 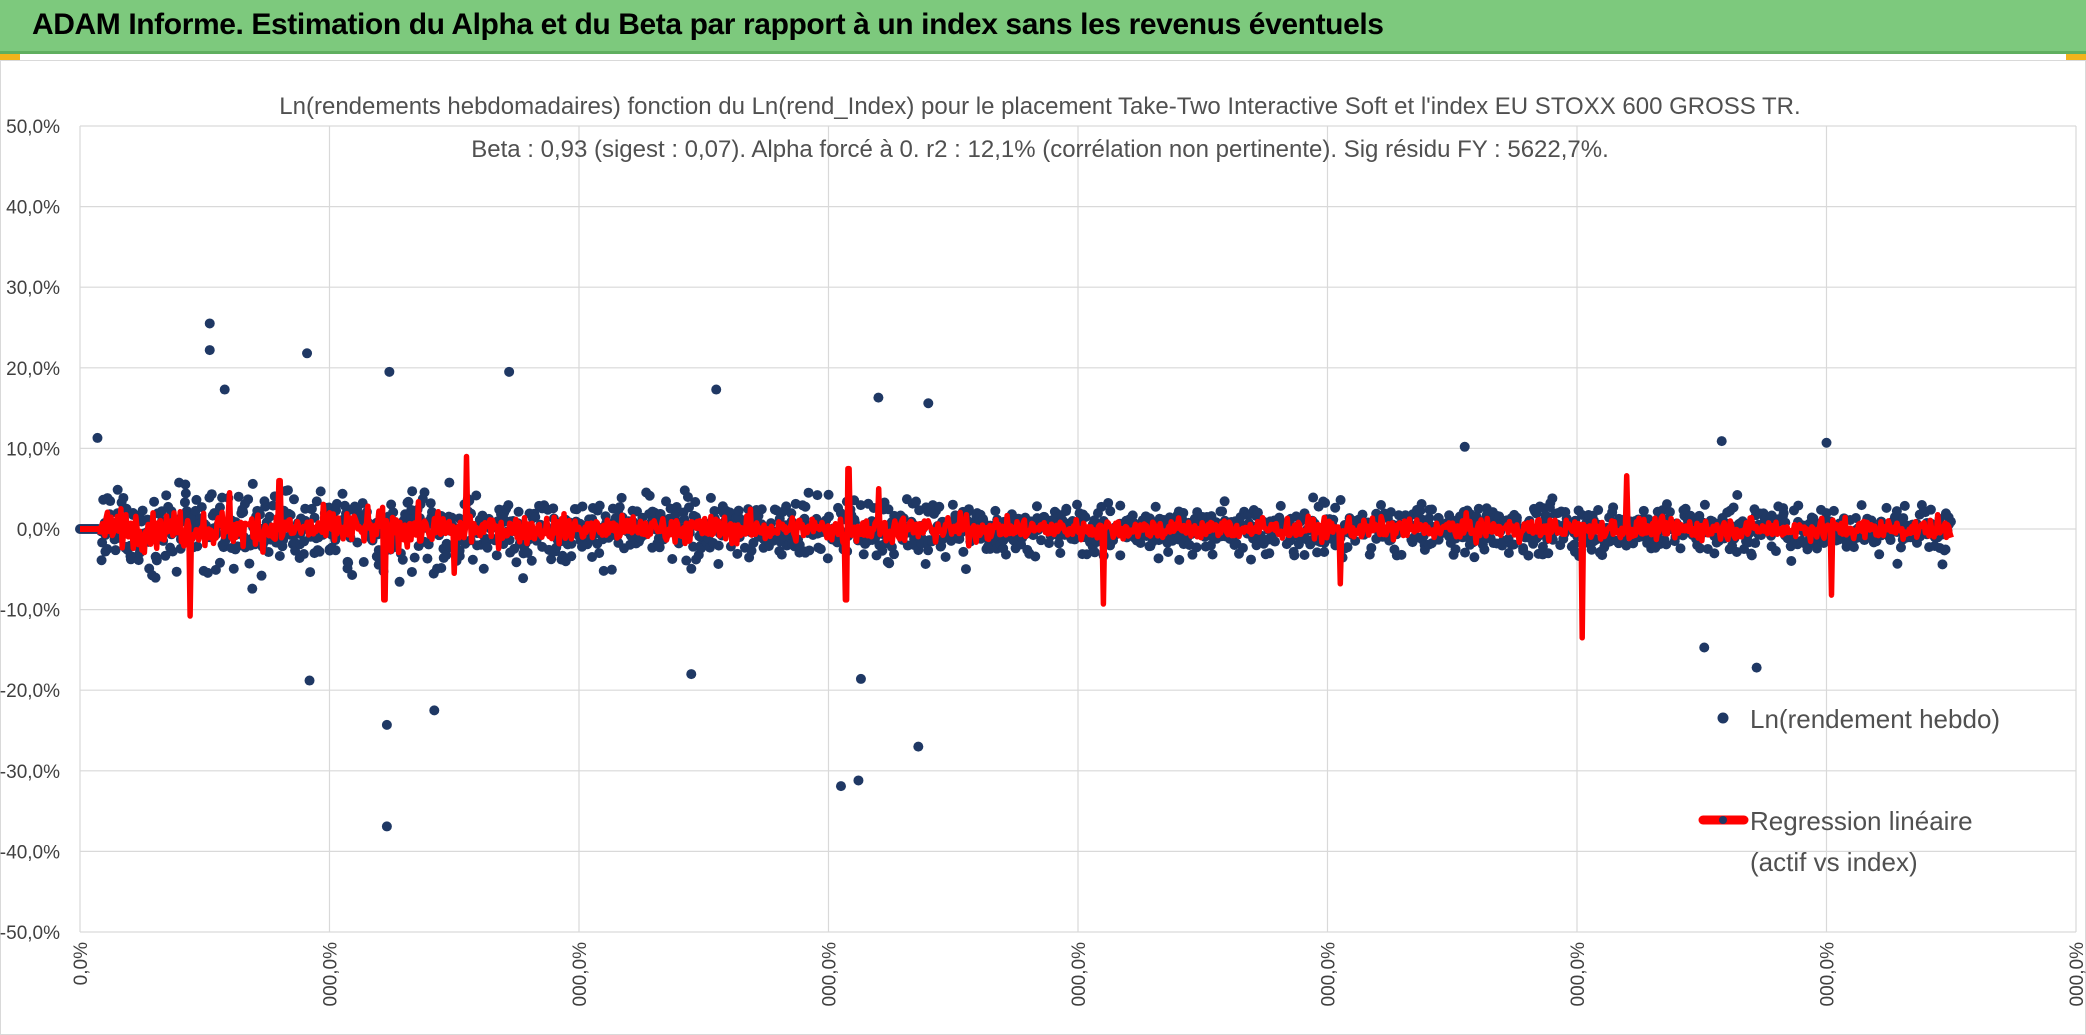 What do you see at coordinates (38, 530) in the screenshot?
I see `y-tick-label: 0,0%` at bounding box center [38, 530].